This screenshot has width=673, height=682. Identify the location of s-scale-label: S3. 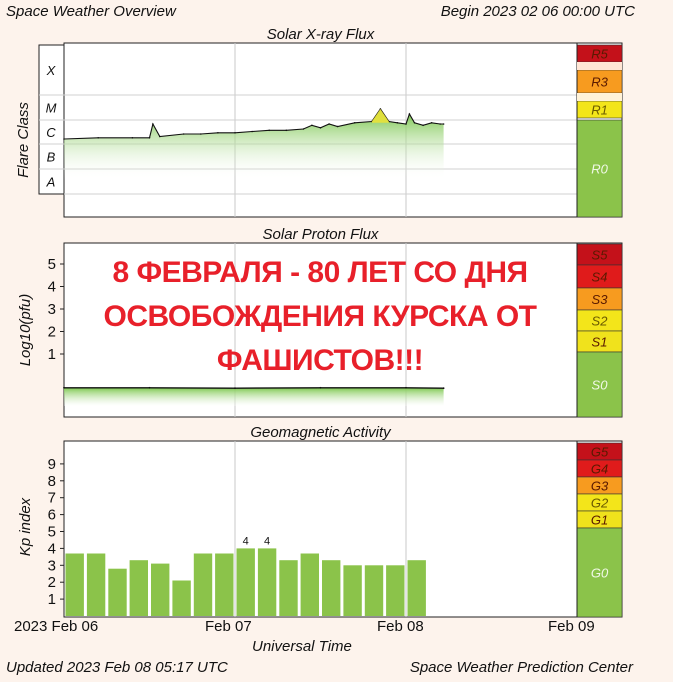
(600, 299).